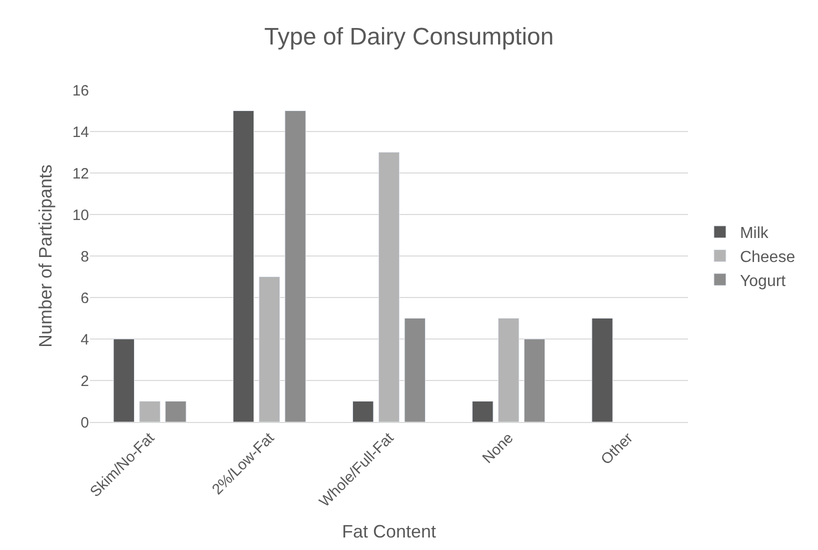 This screenshot has height=550, width=818. Describe the element at coordinates (84, 257) in the screenshot. I see `y-tick-label: 8` at that location.